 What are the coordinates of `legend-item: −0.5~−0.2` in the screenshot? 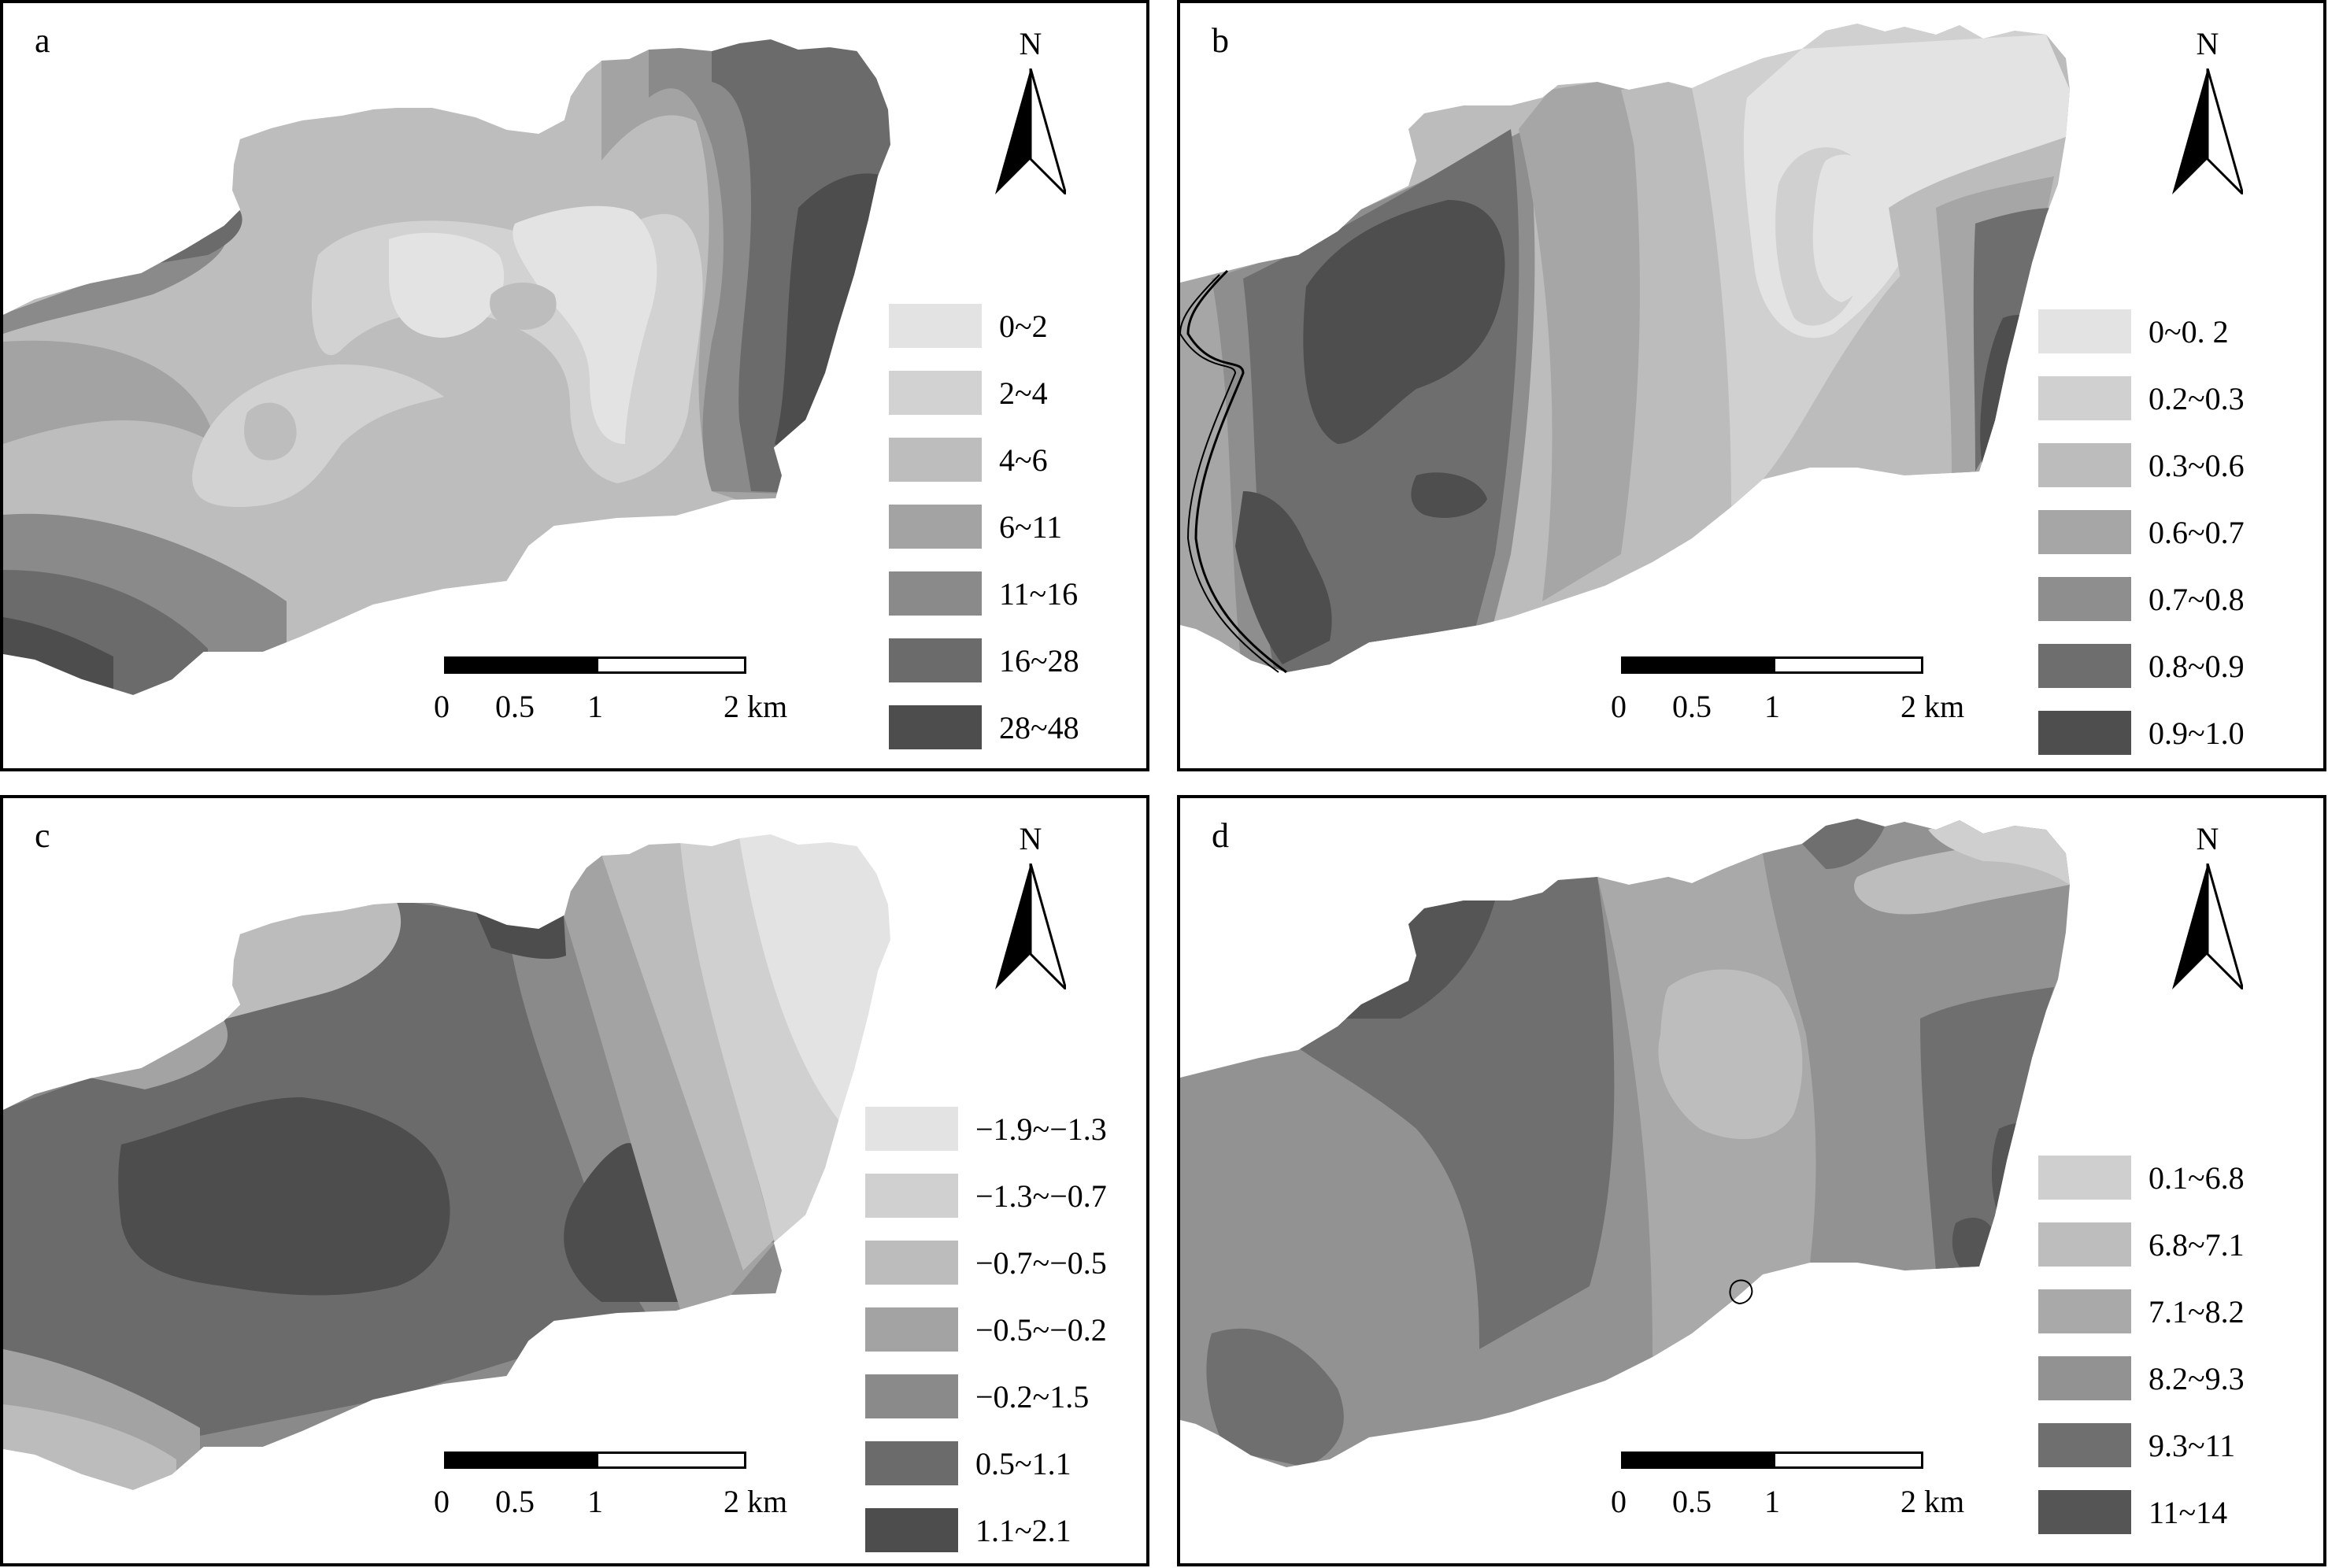 It's located at (986, 1329).